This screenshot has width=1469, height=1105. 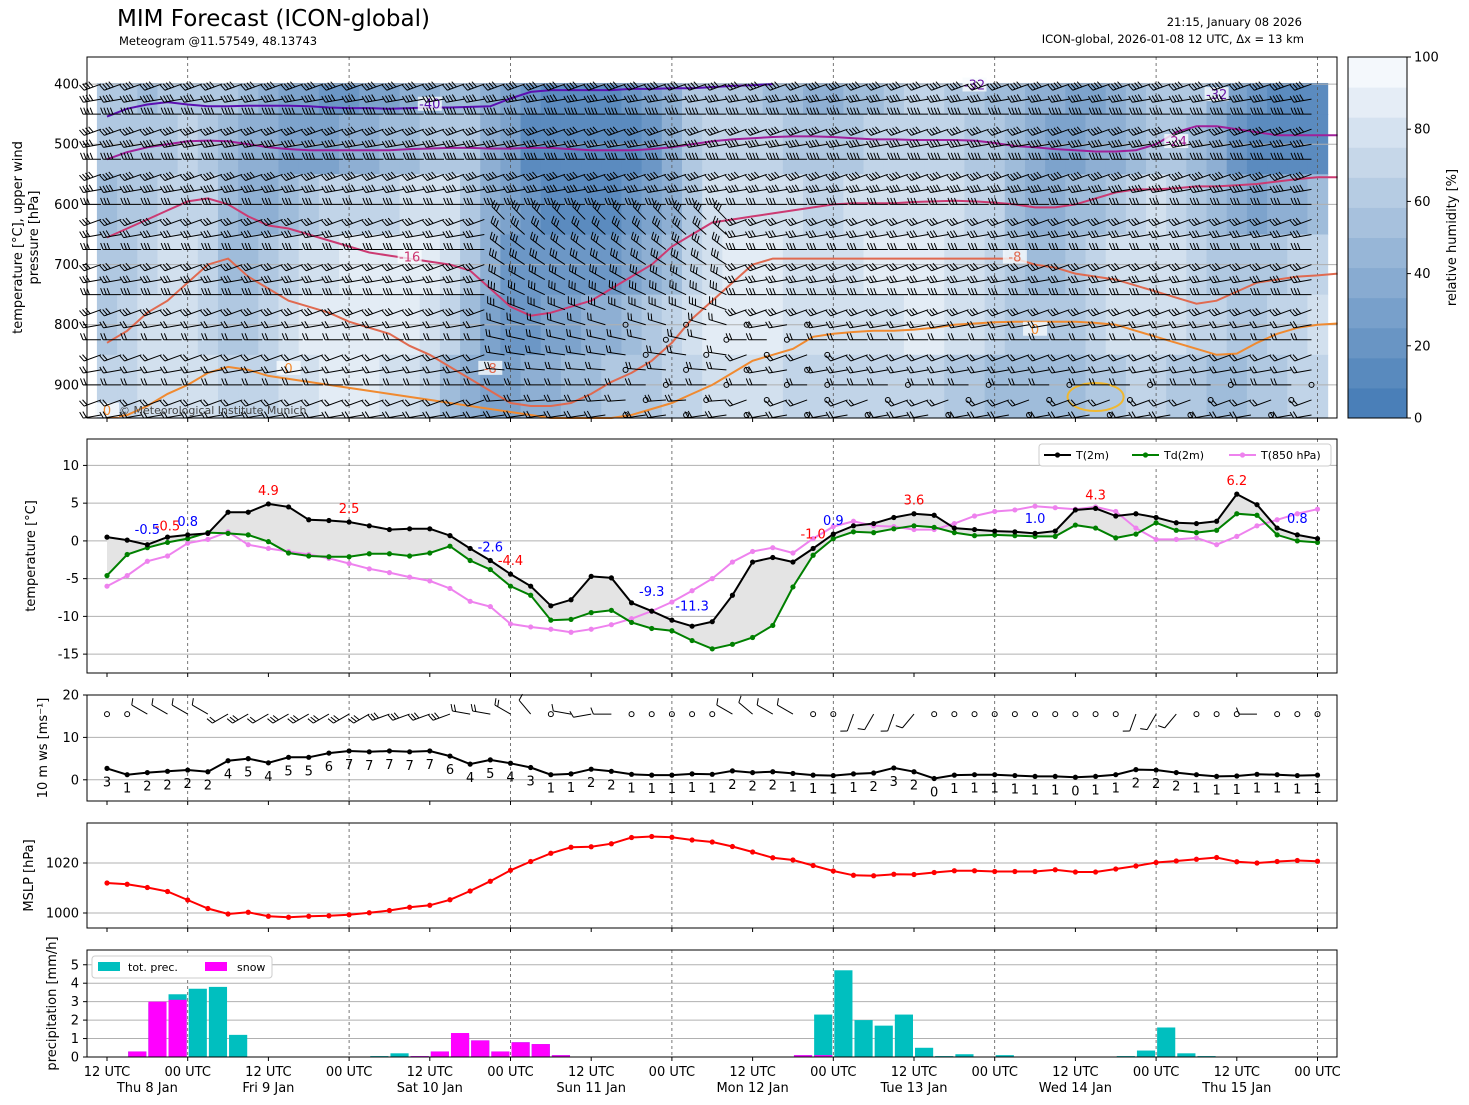 I want to click on isotherm-warm-loop, so click(x=1095, y=396).